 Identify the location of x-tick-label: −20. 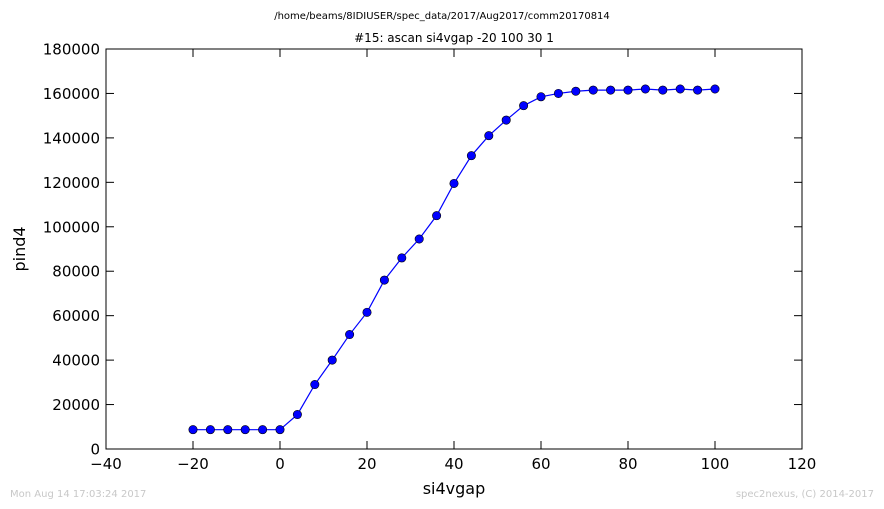
(193, 464).